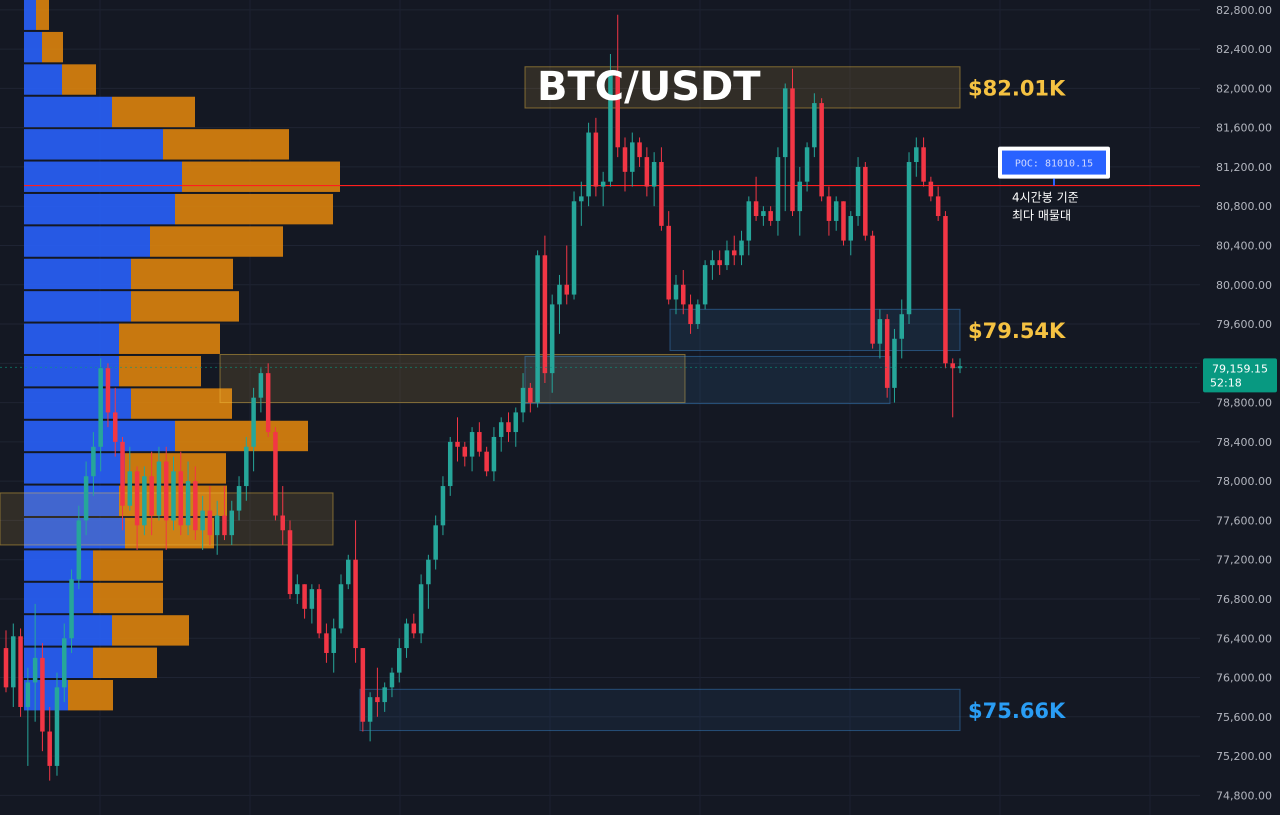  Describe the element at coordinates (815, 330) in the screenshot. I see `zone-box` at that location.